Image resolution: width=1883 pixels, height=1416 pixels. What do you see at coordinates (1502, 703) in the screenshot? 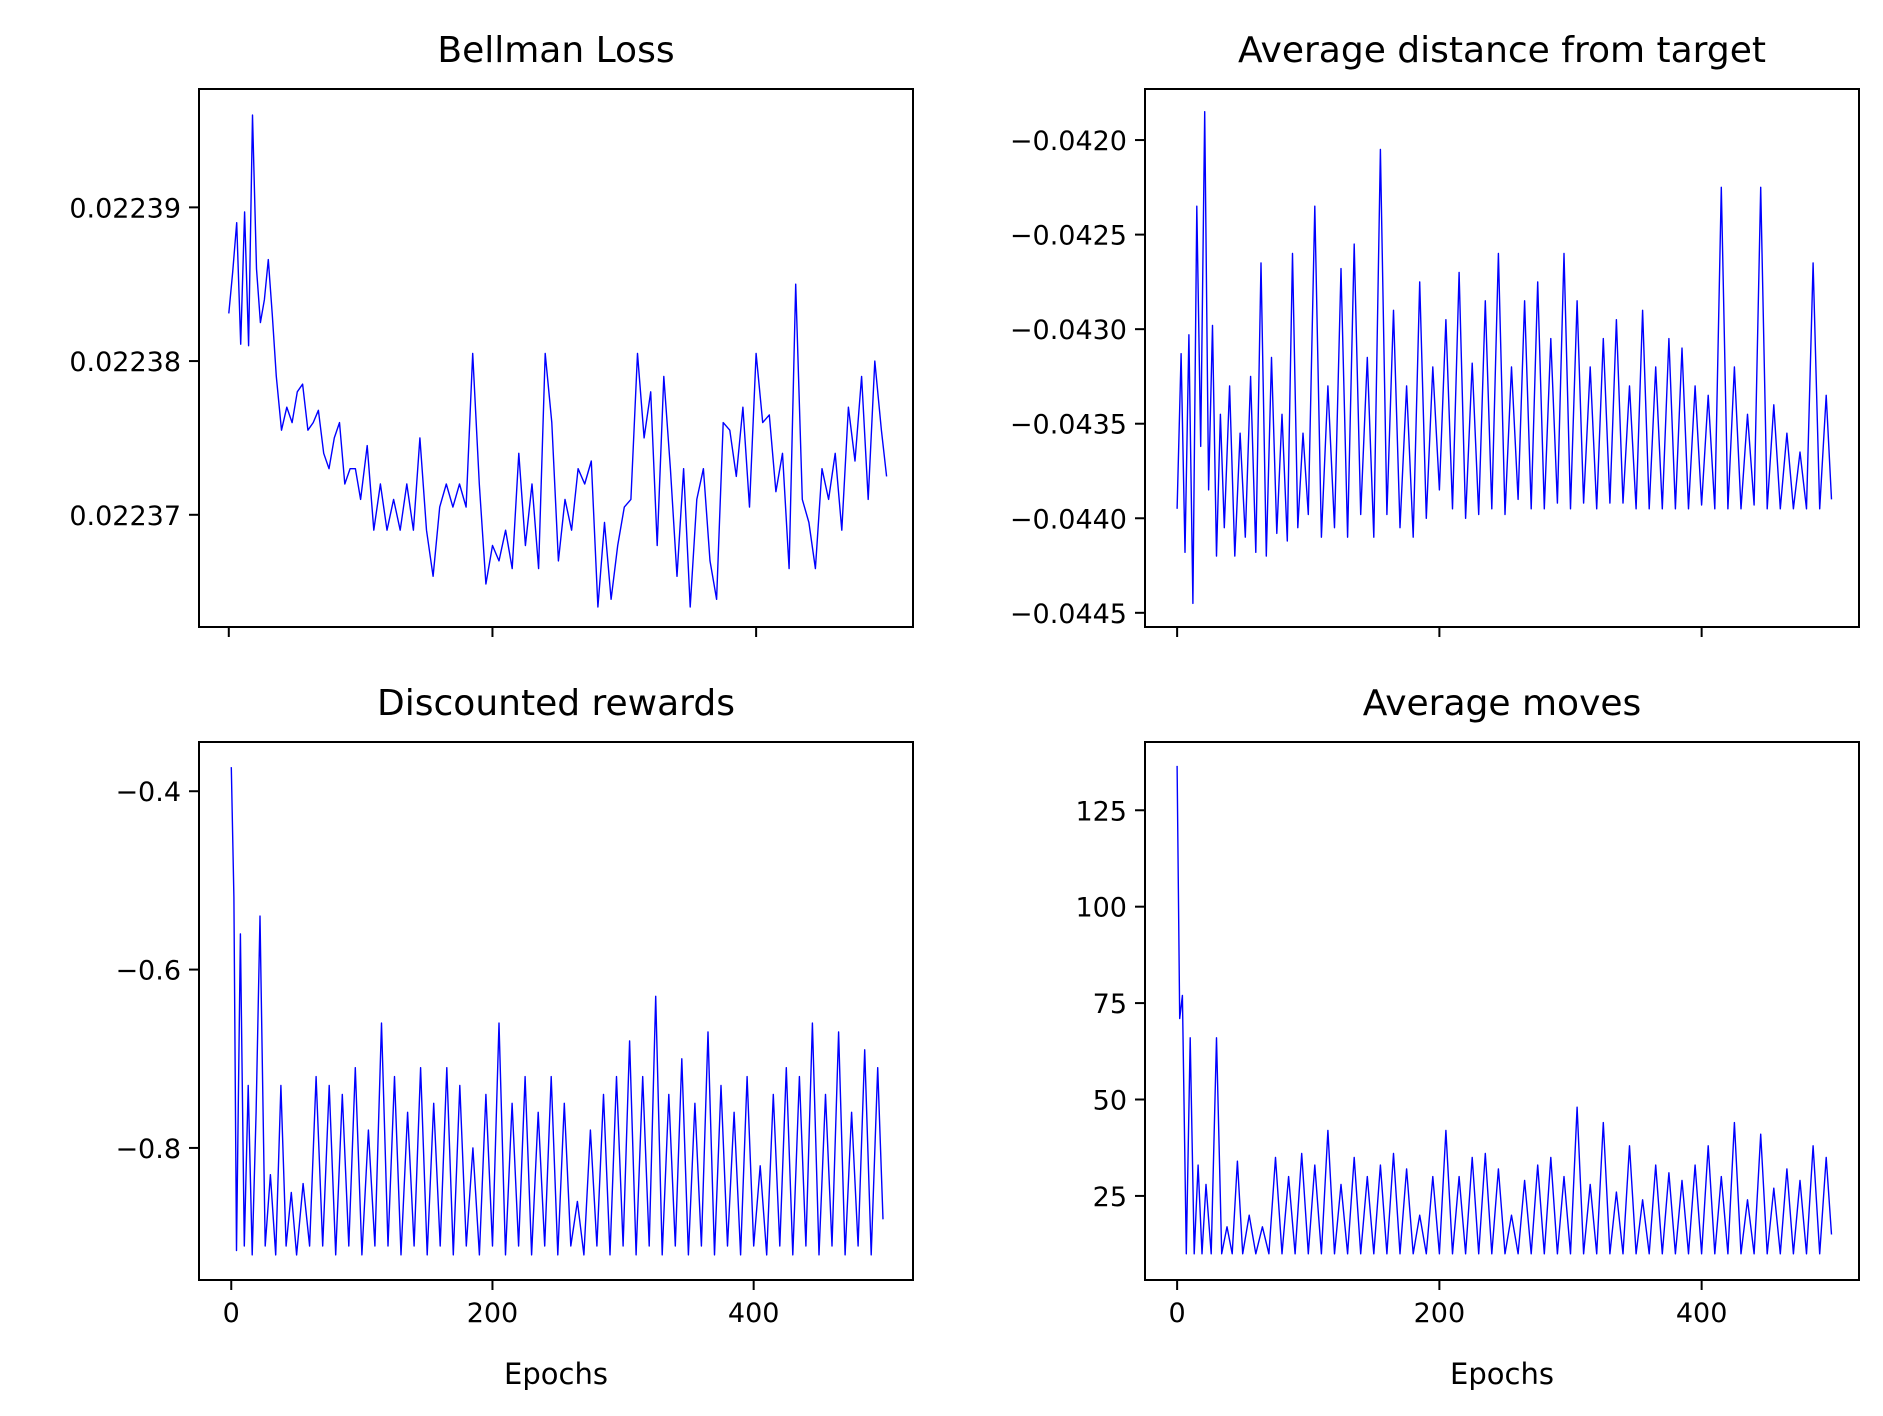
I see `chart-title: Average moves` at bounding box center [1502, 703].